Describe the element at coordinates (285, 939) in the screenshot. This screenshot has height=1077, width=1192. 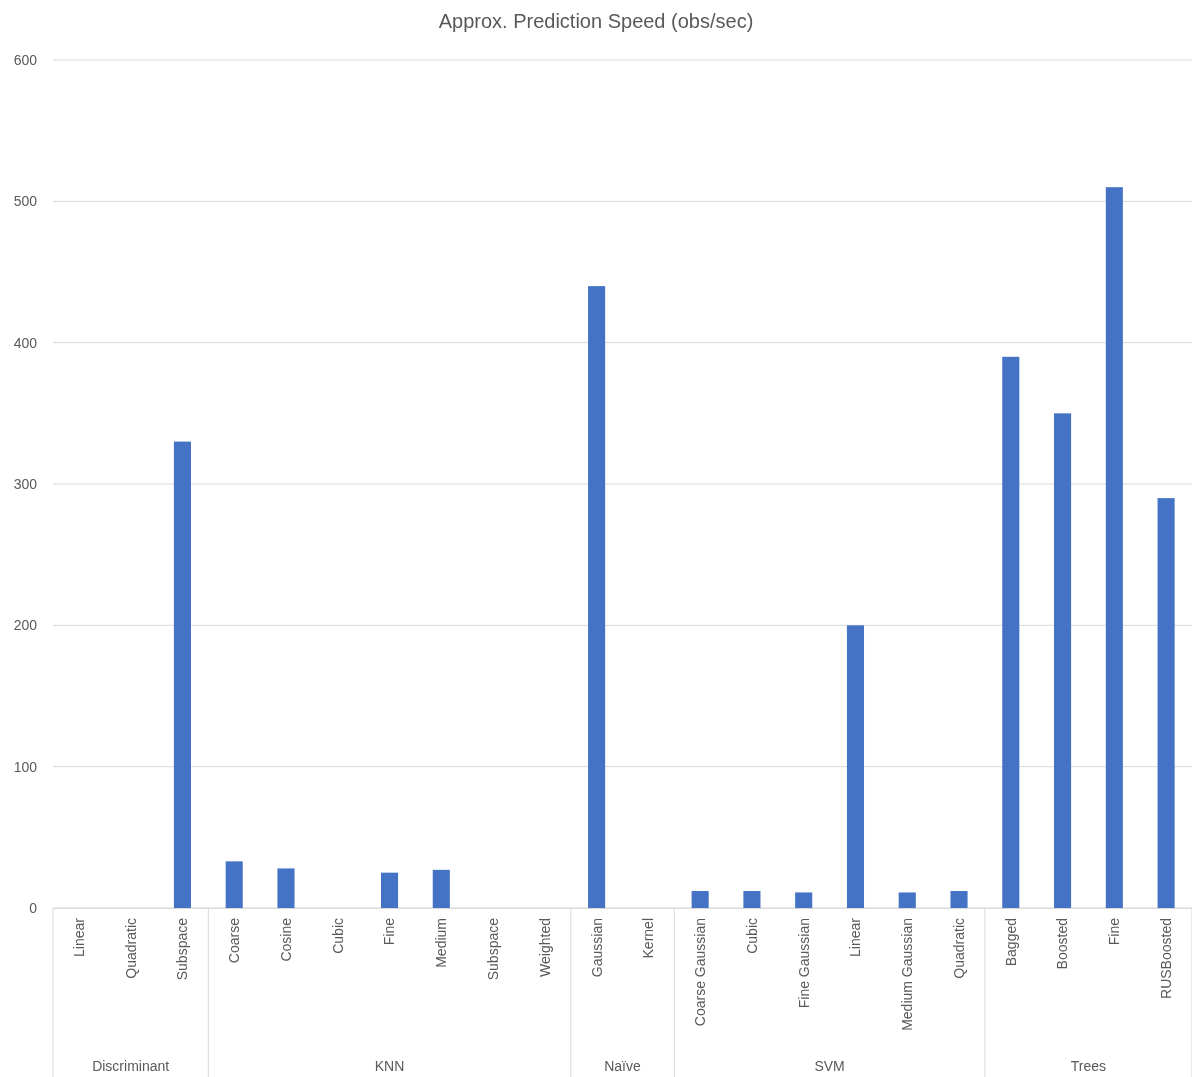
I see `x-tick-label: Cosine` at that location.